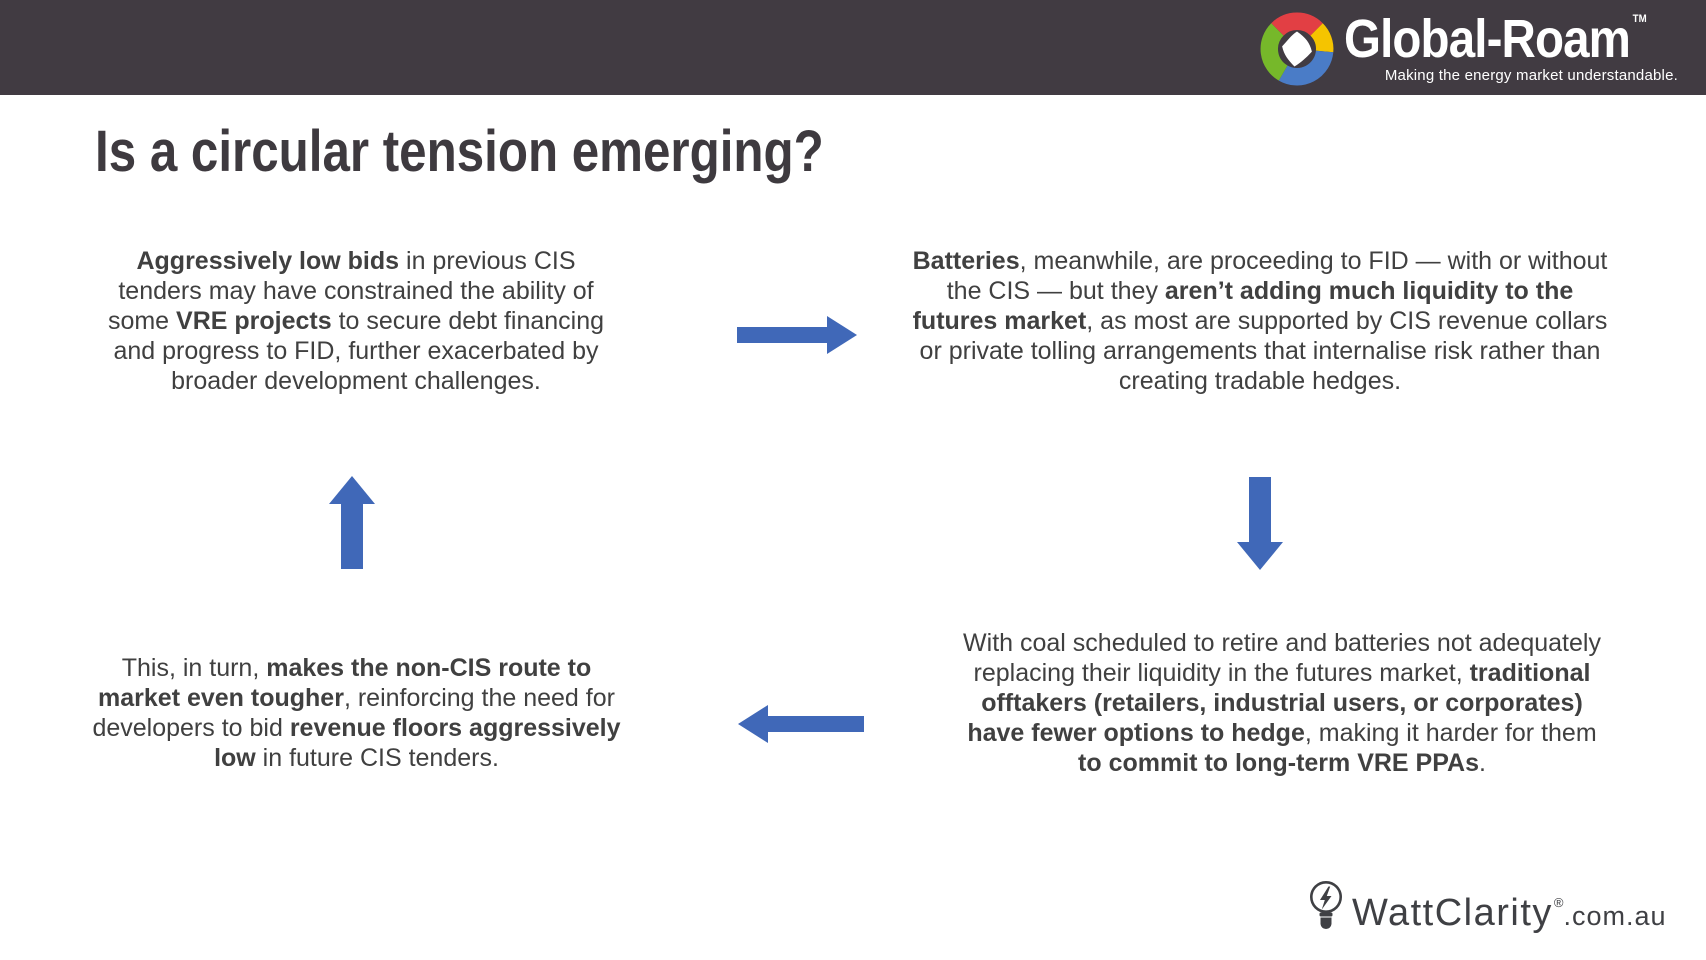 The width and height of the screenshot is (1706, 960). What do you see at coordinates (801, 724) in the screenshot?
I see `flow-arrow-left-icon` at bounding box center [801, 724].